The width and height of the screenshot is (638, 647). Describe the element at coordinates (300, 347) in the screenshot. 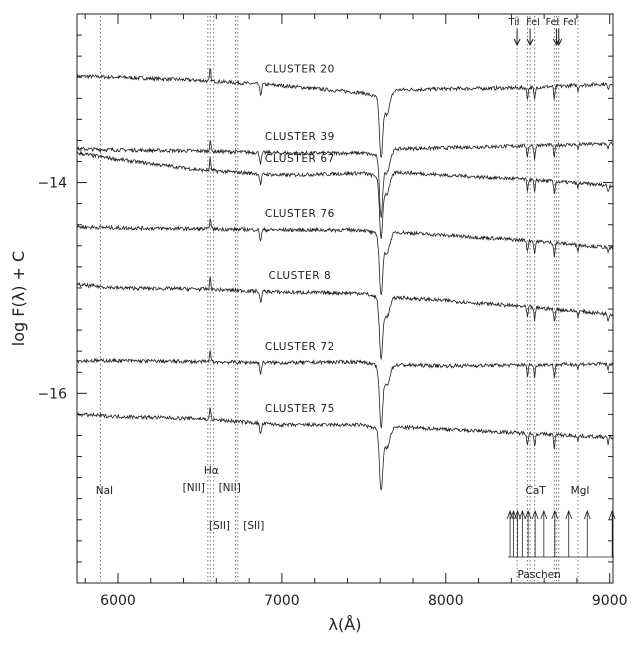

I see `series-label: CLUSTER 72` at that location.